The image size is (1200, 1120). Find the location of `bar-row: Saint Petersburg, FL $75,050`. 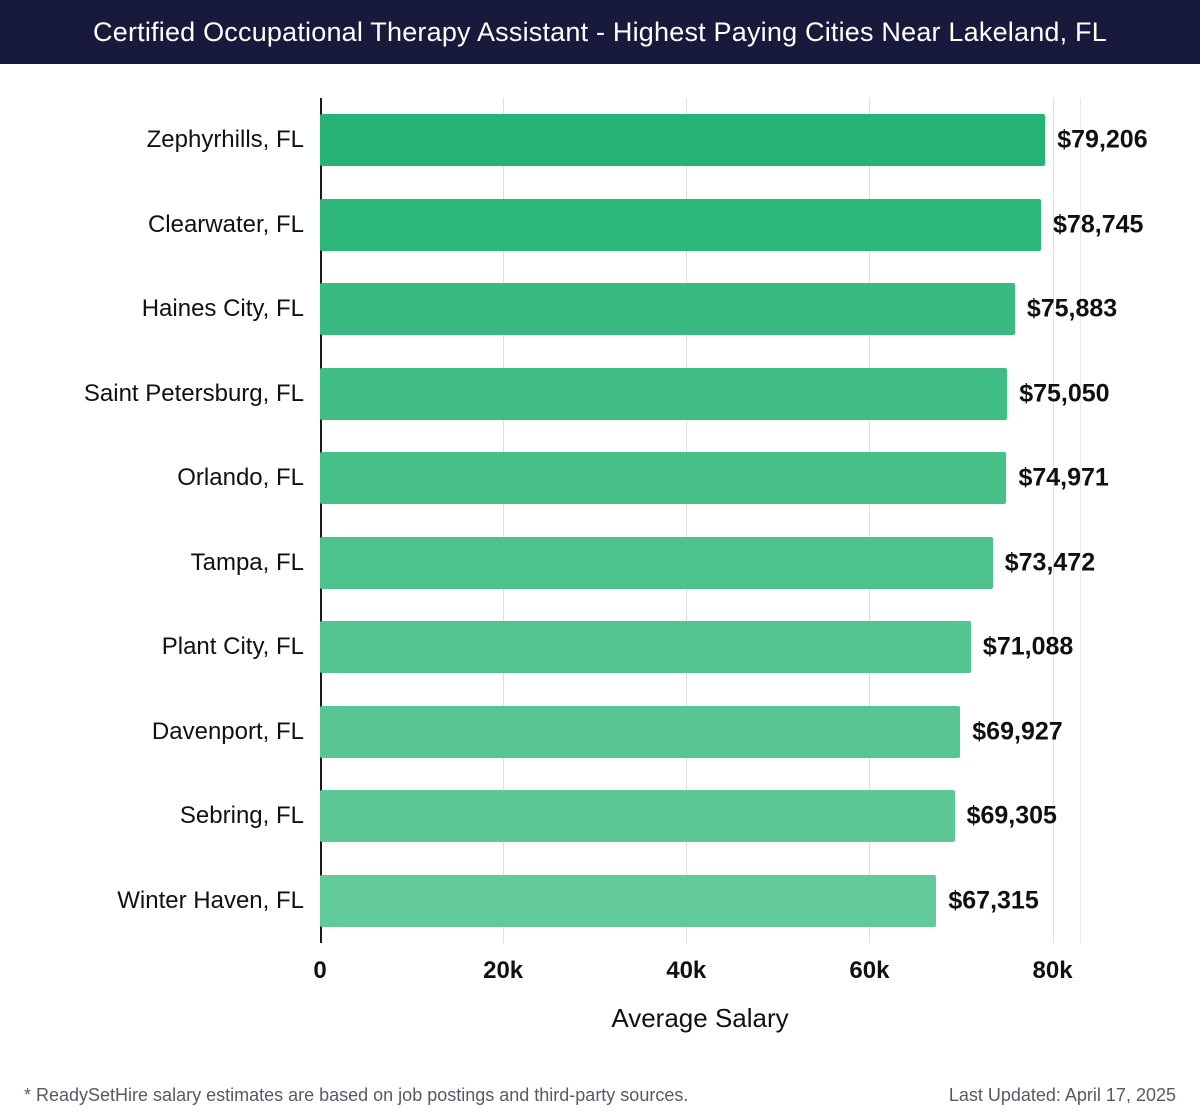

bar-row: Saint Petersburg, FL $75,050 is located at coordinates (600, 394).